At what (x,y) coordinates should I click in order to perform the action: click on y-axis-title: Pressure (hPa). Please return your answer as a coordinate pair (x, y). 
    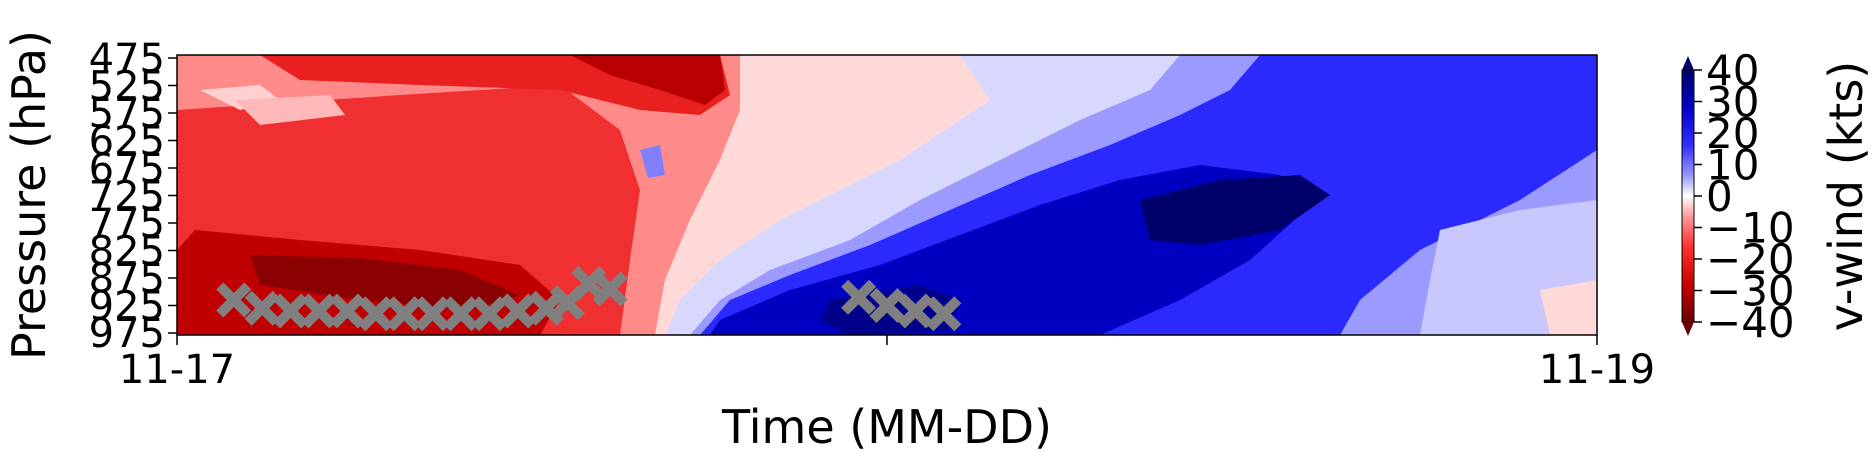
    Looking at the image, I should click on (29, 195).